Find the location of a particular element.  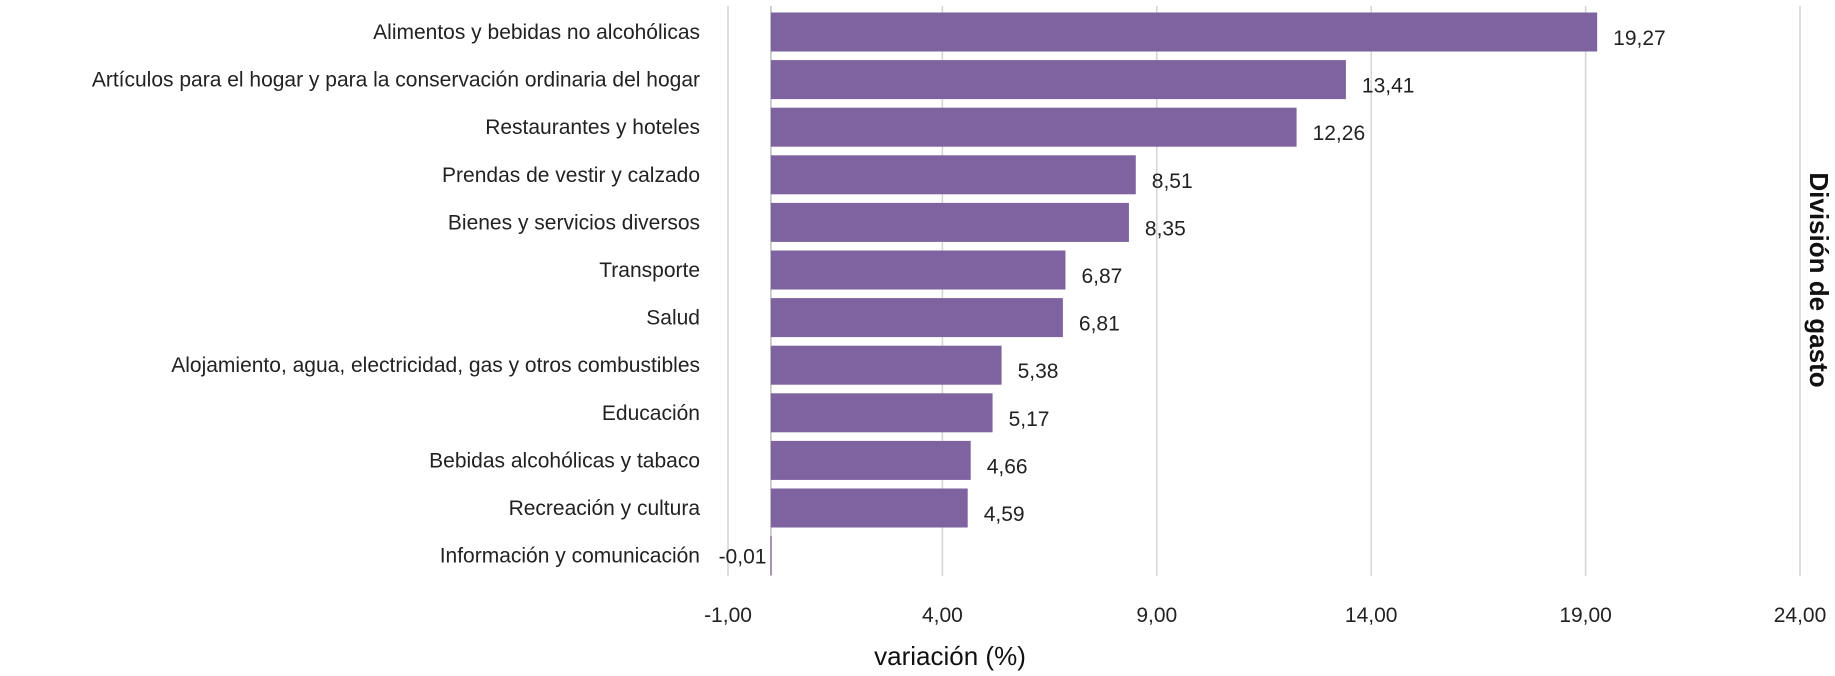

category-label: Información y comunicación is located at coordinates (570, 556).